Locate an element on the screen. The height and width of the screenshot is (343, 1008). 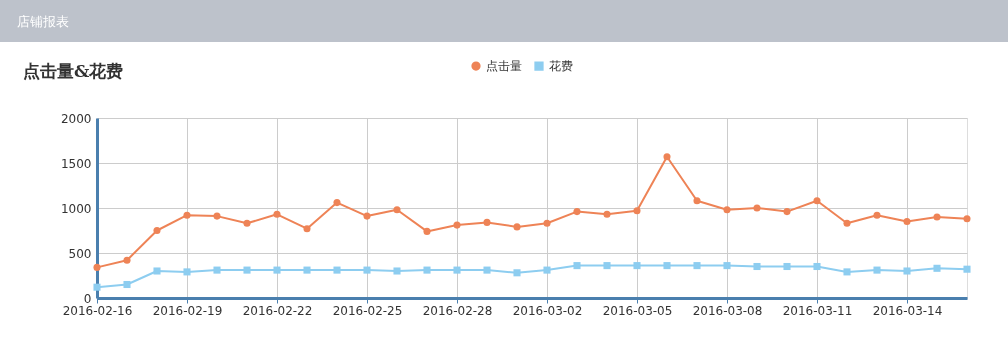
x-tick-label: 2016-02-25 is located at coordinates (367, 310).